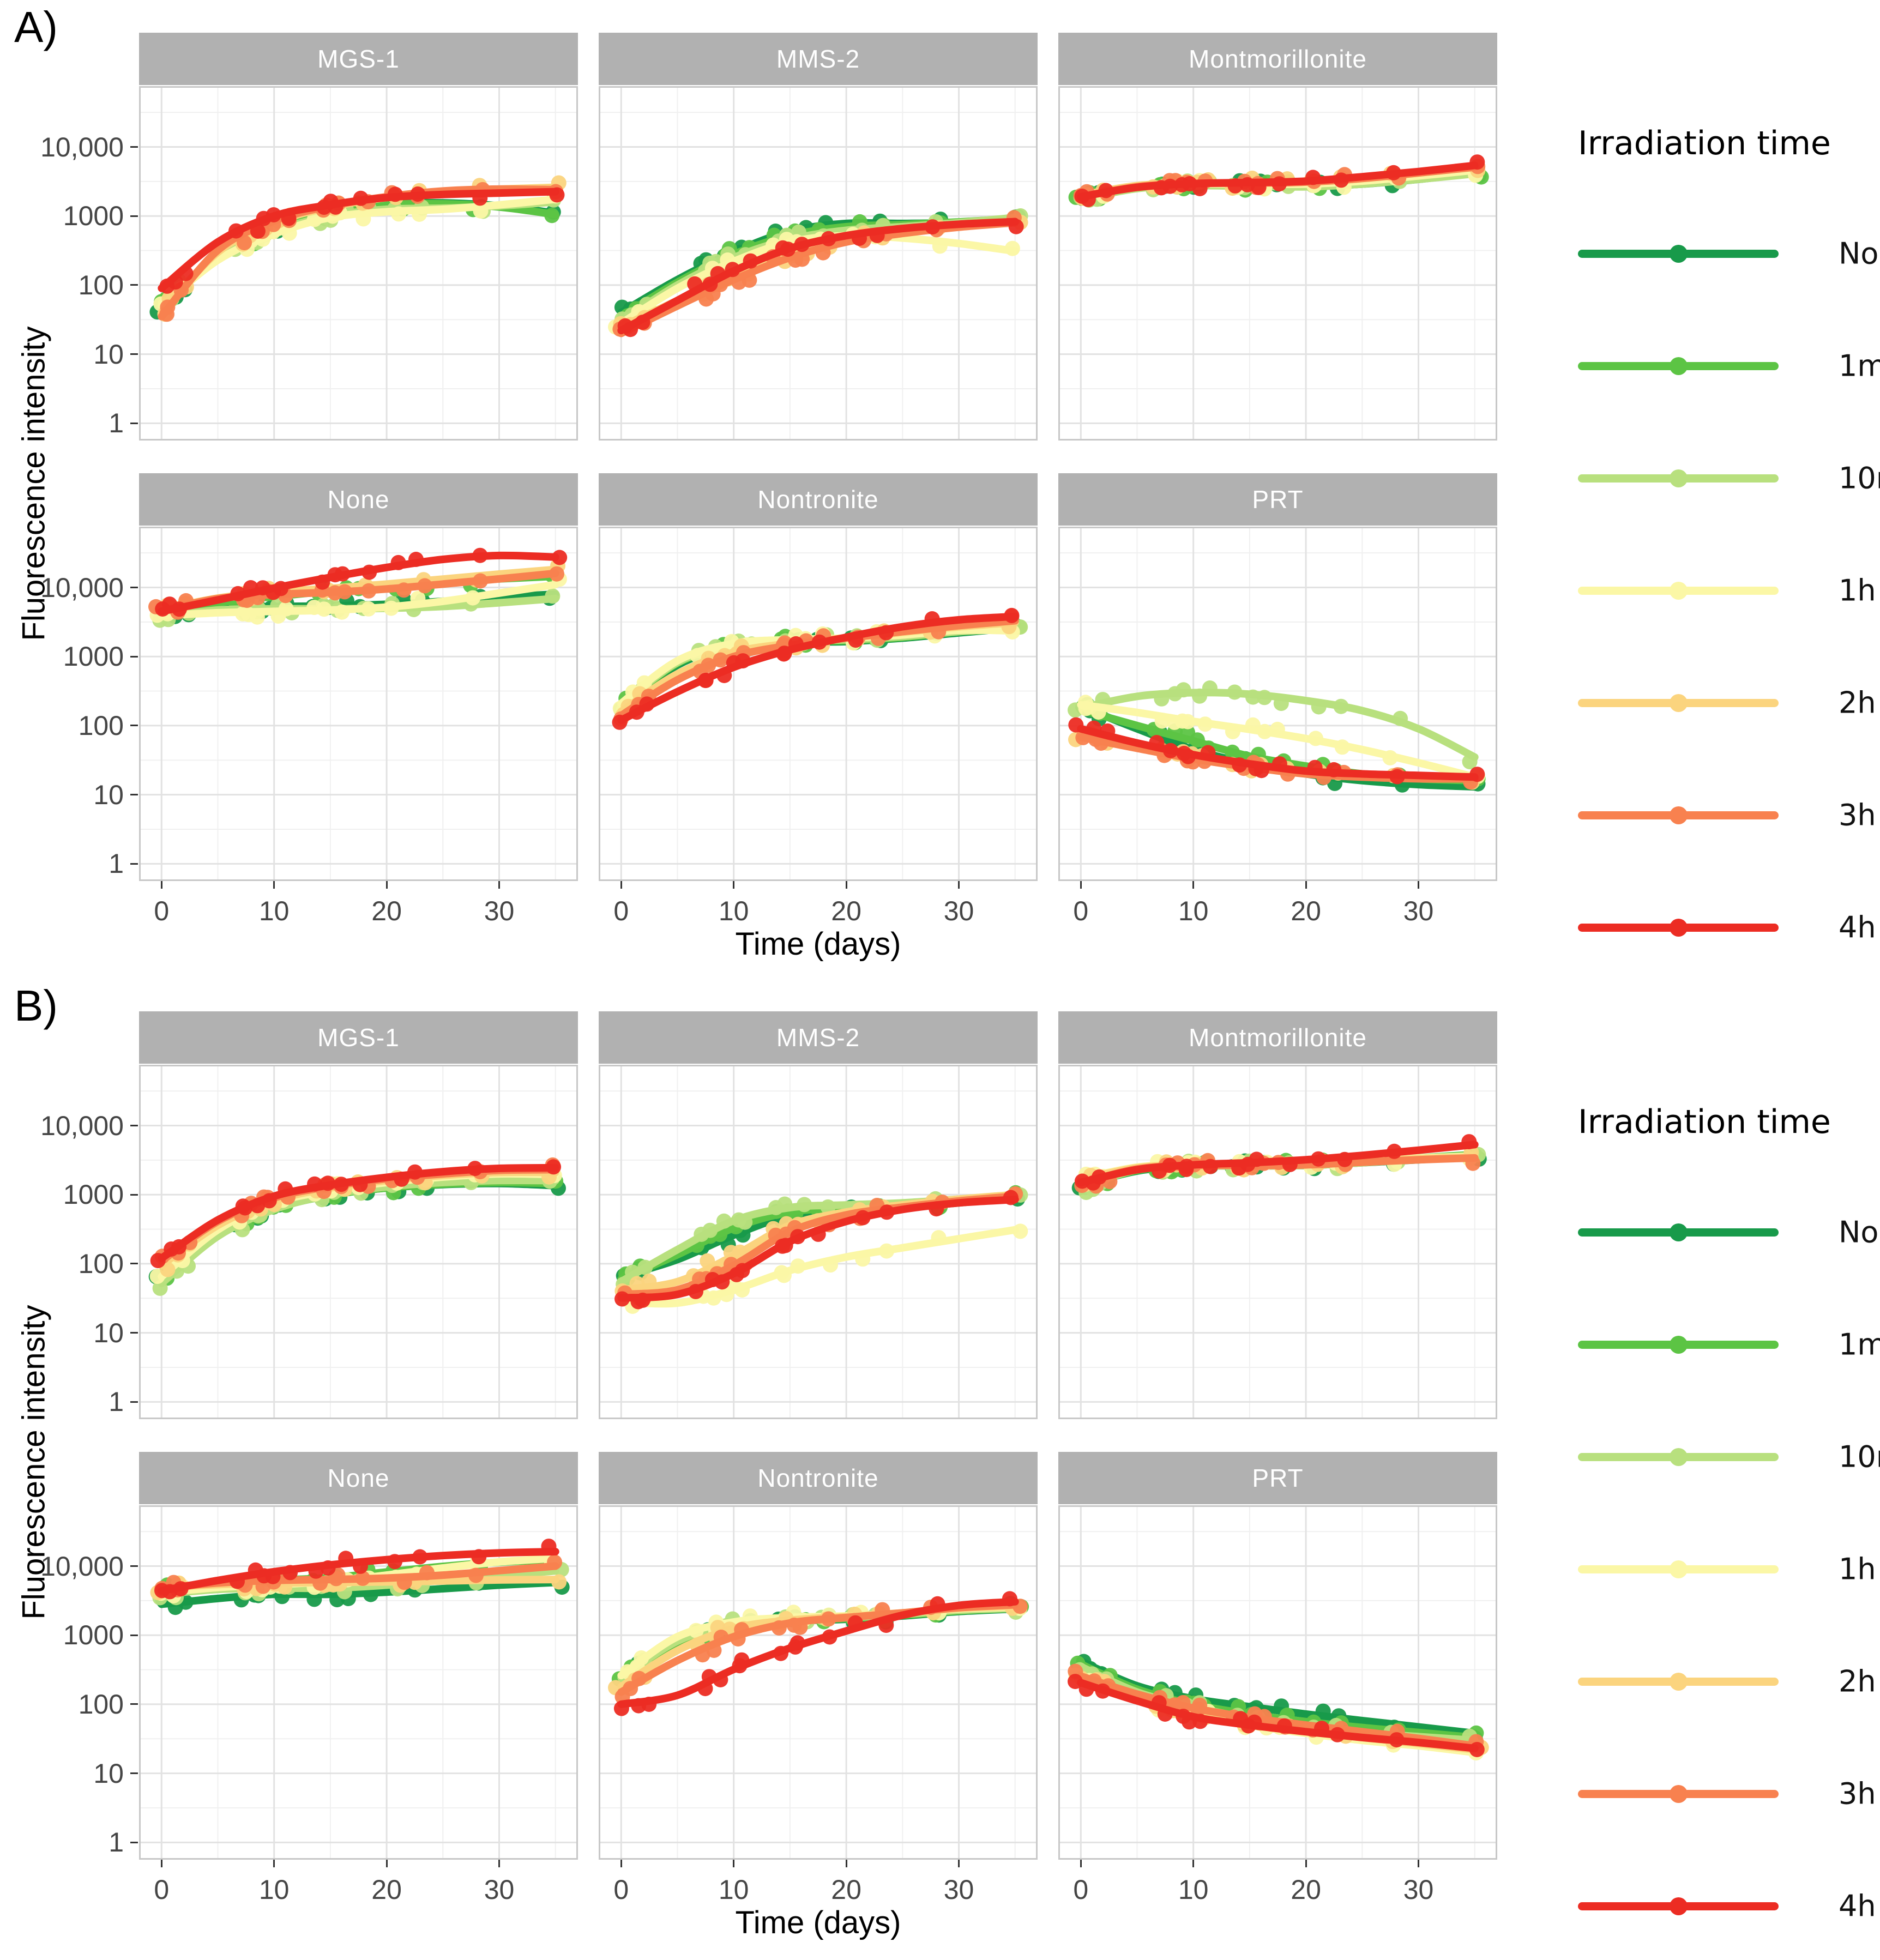 The width and height of the screenshot is (1880, 1960). I want to click on legend-entry-label: 1h, so click(1857, 591).